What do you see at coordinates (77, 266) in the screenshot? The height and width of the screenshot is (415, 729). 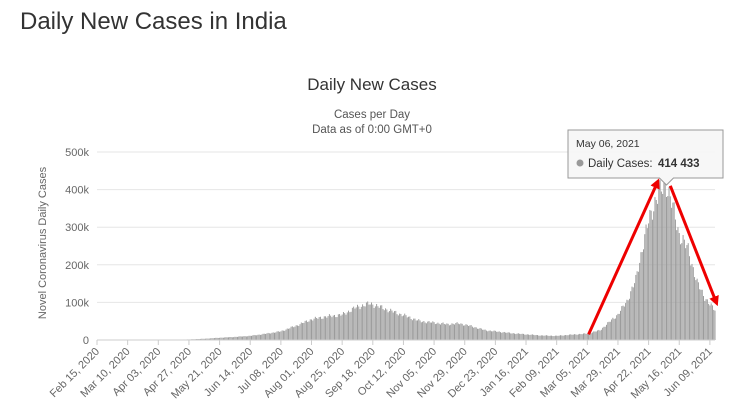 I see `y-tick-label: 200k` at bounding box center [77, 266].